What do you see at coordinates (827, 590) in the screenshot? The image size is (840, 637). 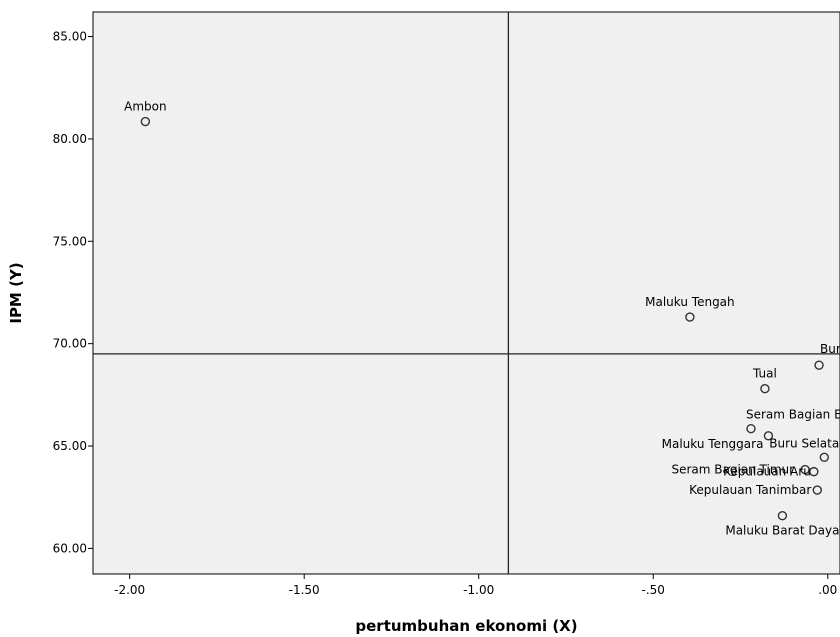 I see `x-tick-label: .00` at bounding box center [827, 590].